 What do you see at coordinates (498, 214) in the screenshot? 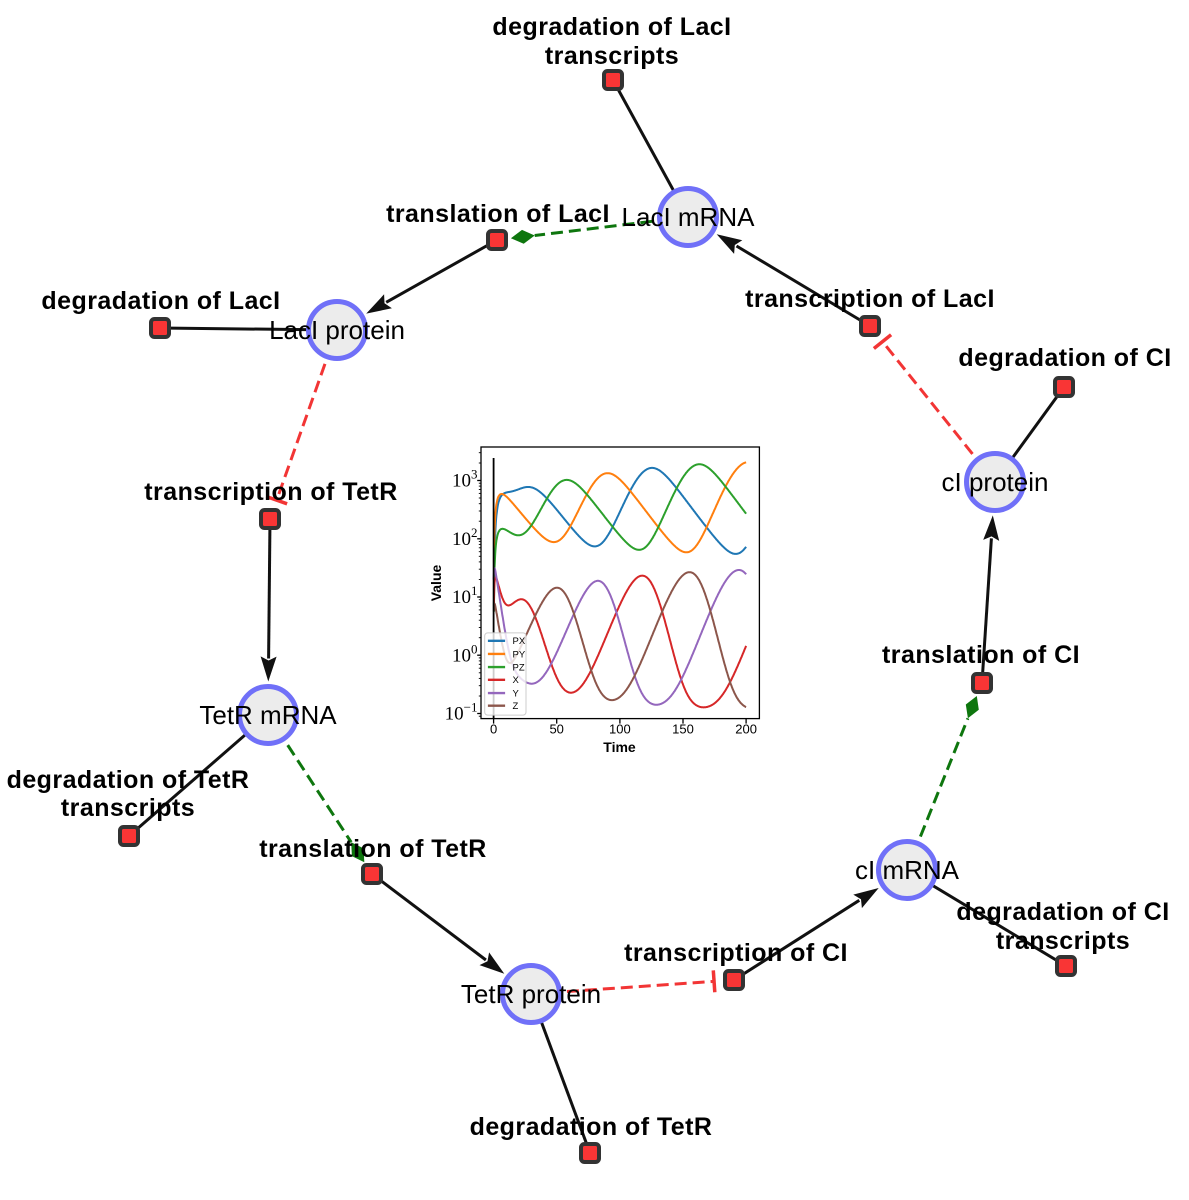
I see `svg-text: translation of LacI` at bounding box center [498, 214].